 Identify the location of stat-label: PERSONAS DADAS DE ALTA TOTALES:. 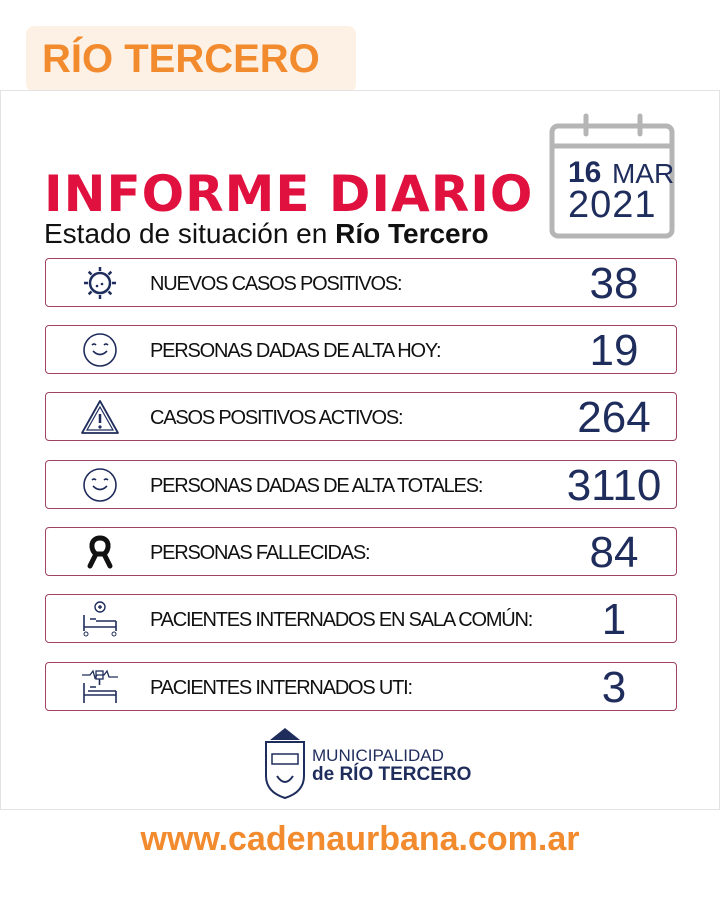
(316, 486).